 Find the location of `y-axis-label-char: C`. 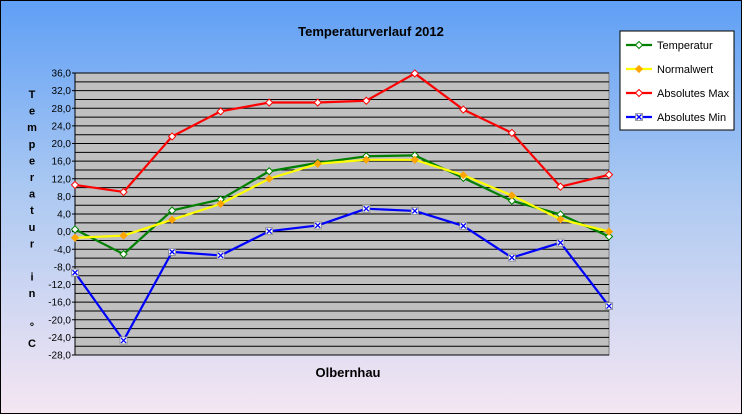

y-axis-label-char: C is located at coordinates (32, 344).